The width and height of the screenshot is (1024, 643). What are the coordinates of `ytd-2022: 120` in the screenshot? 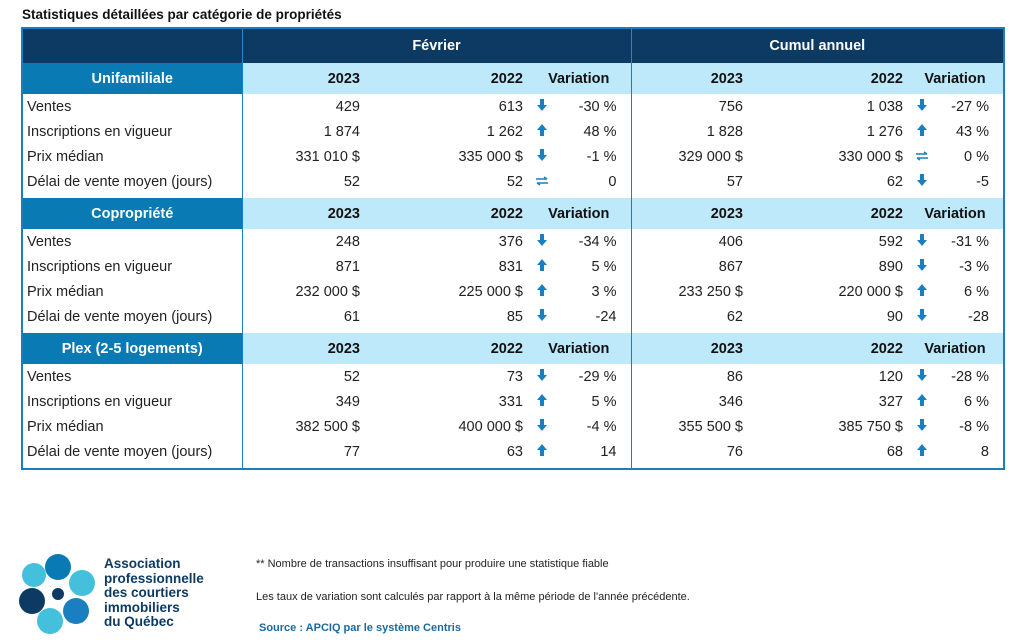 It's located at (890, 376).